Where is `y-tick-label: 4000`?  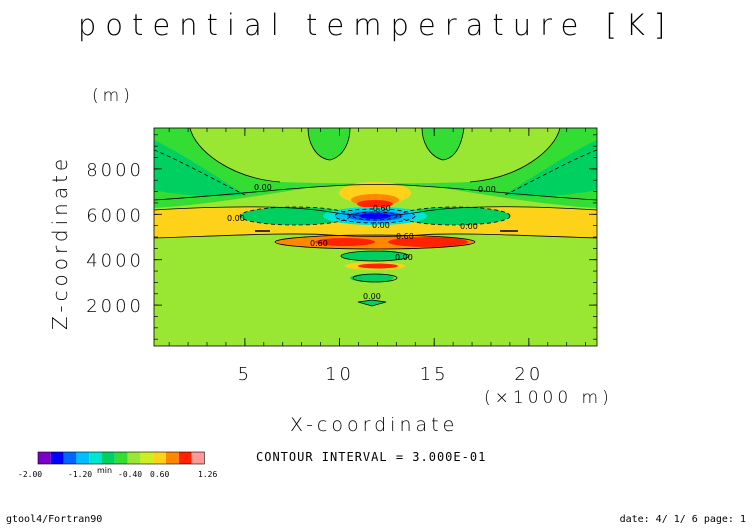 y-tick-label: 4000 is located at coordinates (115, 261).